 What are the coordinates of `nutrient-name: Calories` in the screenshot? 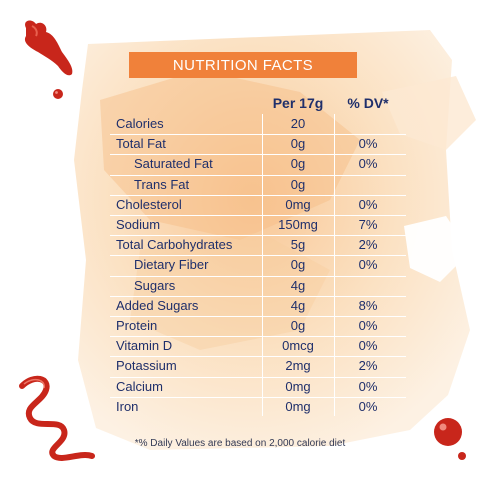 It's located at (140, 123).